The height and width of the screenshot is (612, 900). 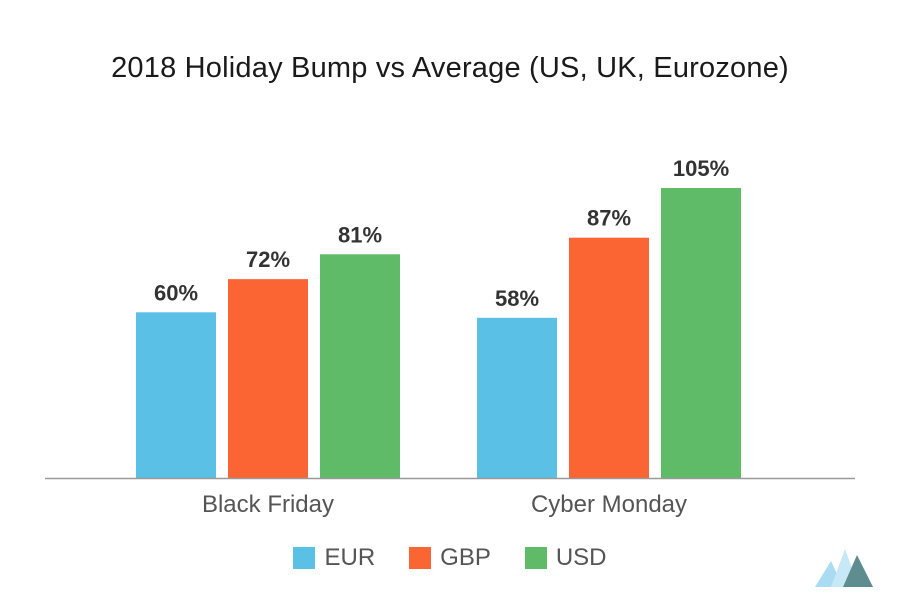 I want to click on data-label: 58%, so click(x=517, y=298).